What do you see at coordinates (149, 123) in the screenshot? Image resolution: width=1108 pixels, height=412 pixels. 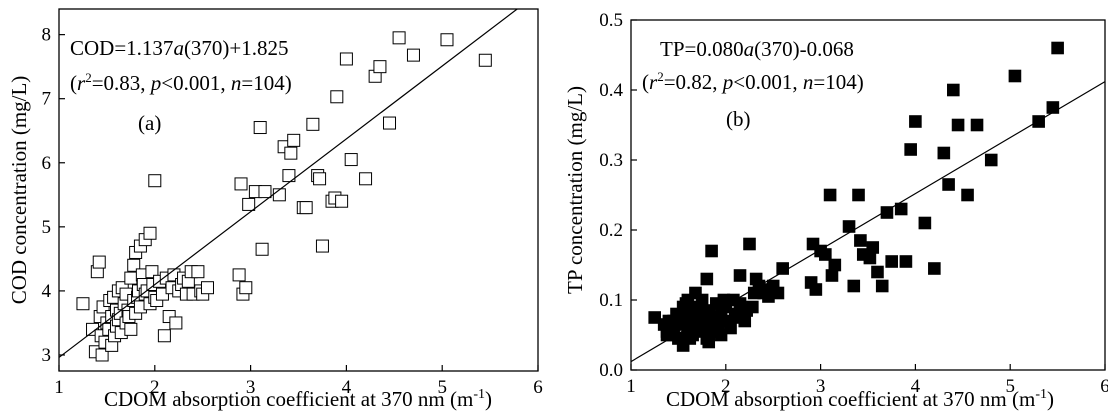 I see `panel-label-a: (a)` at bounding box center [149, 123].